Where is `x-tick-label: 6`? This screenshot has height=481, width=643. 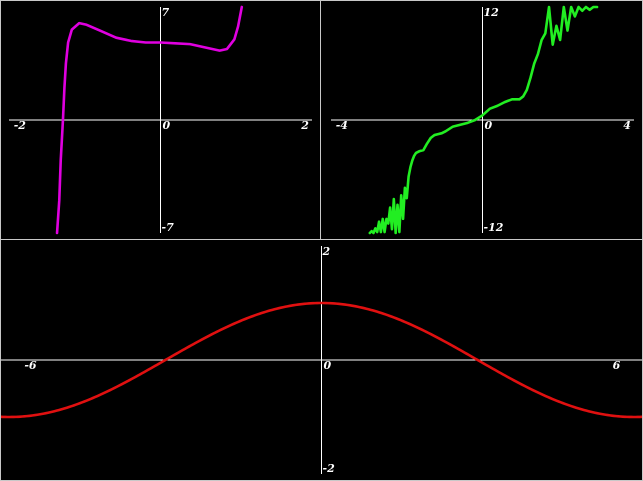 x-tick-label: 6 is located at coordinates (617, 365).